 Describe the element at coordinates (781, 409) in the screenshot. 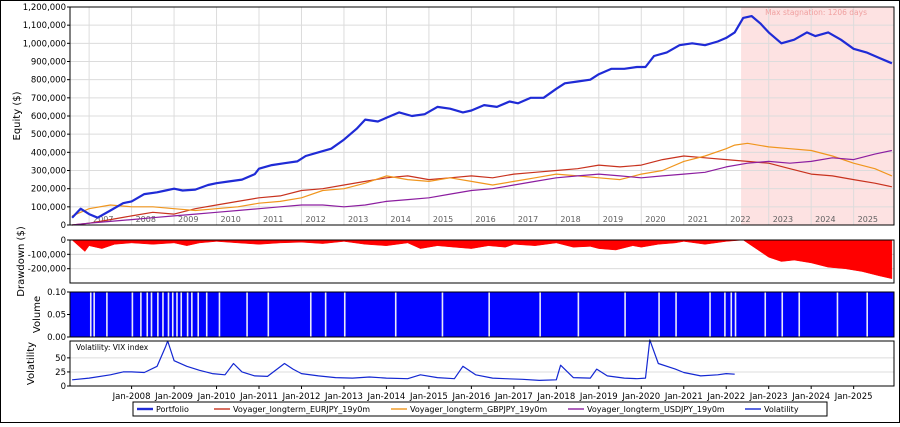

I see `legend-label: Volatility` at that location.